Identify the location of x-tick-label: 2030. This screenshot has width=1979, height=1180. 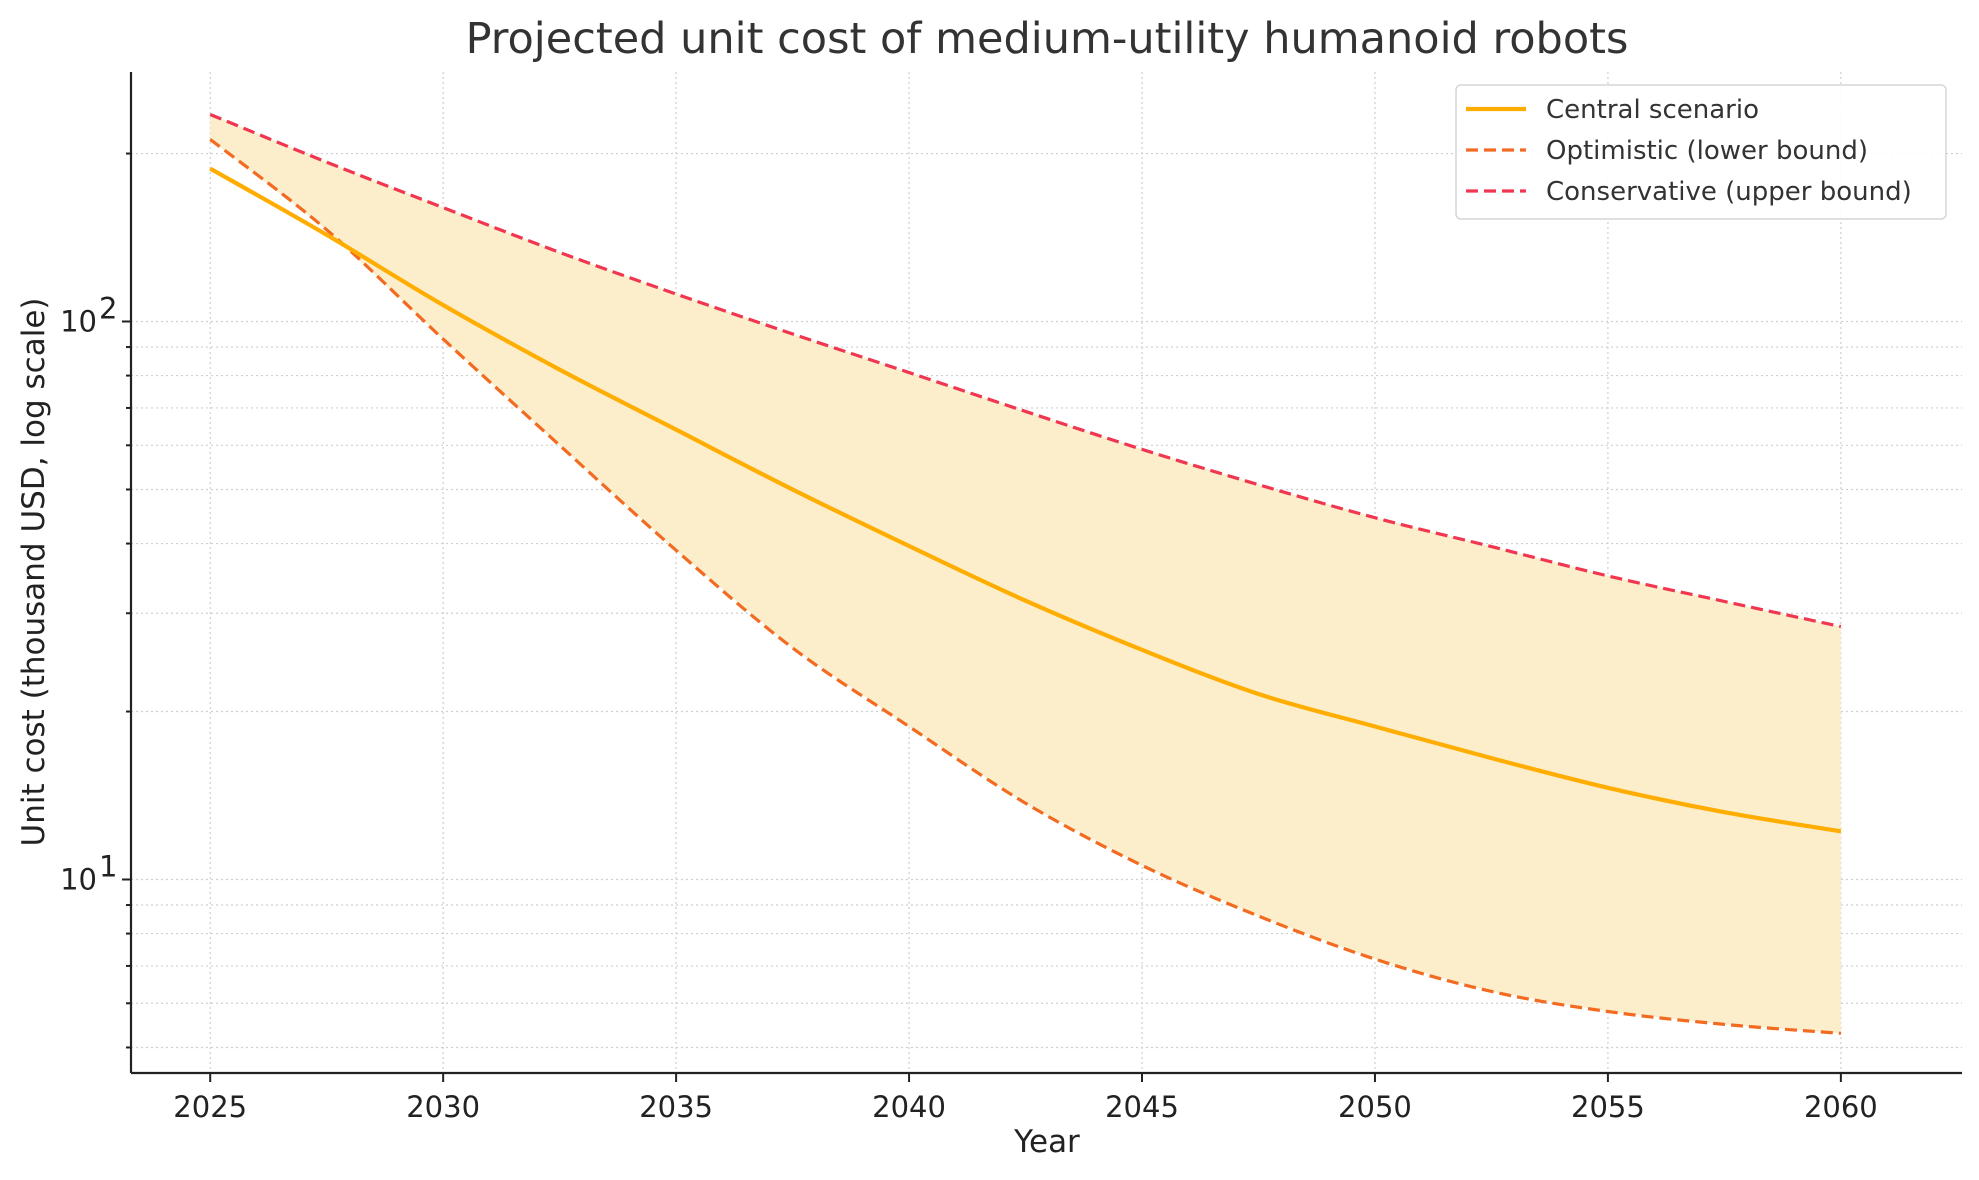
(443, 1107).